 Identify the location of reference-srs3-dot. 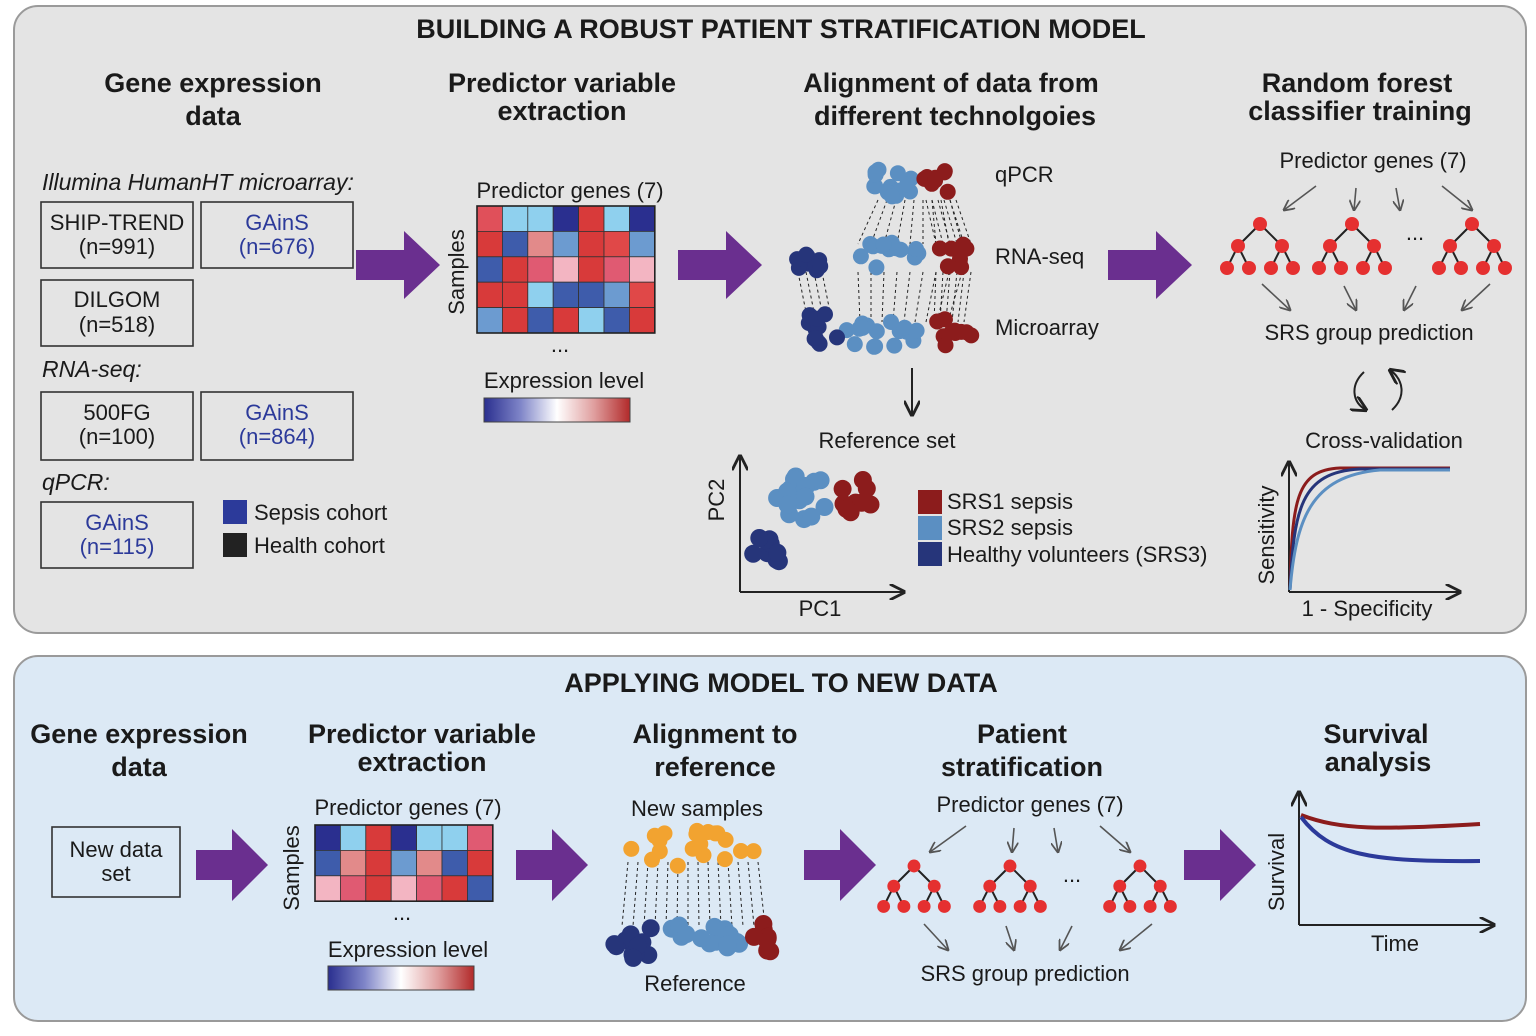
(650, 928).